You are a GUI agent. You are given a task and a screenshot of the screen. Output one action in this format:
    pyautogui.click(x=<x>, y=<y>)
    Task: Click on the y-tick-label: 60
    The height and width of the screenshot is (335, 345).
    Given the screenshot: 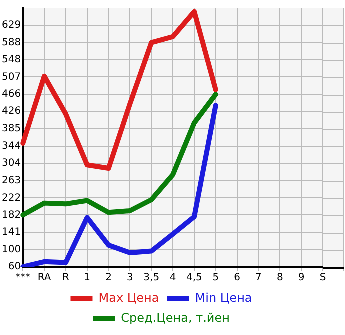 What is the action you would take?
    pyautogui.click(x=15, y=267)
    